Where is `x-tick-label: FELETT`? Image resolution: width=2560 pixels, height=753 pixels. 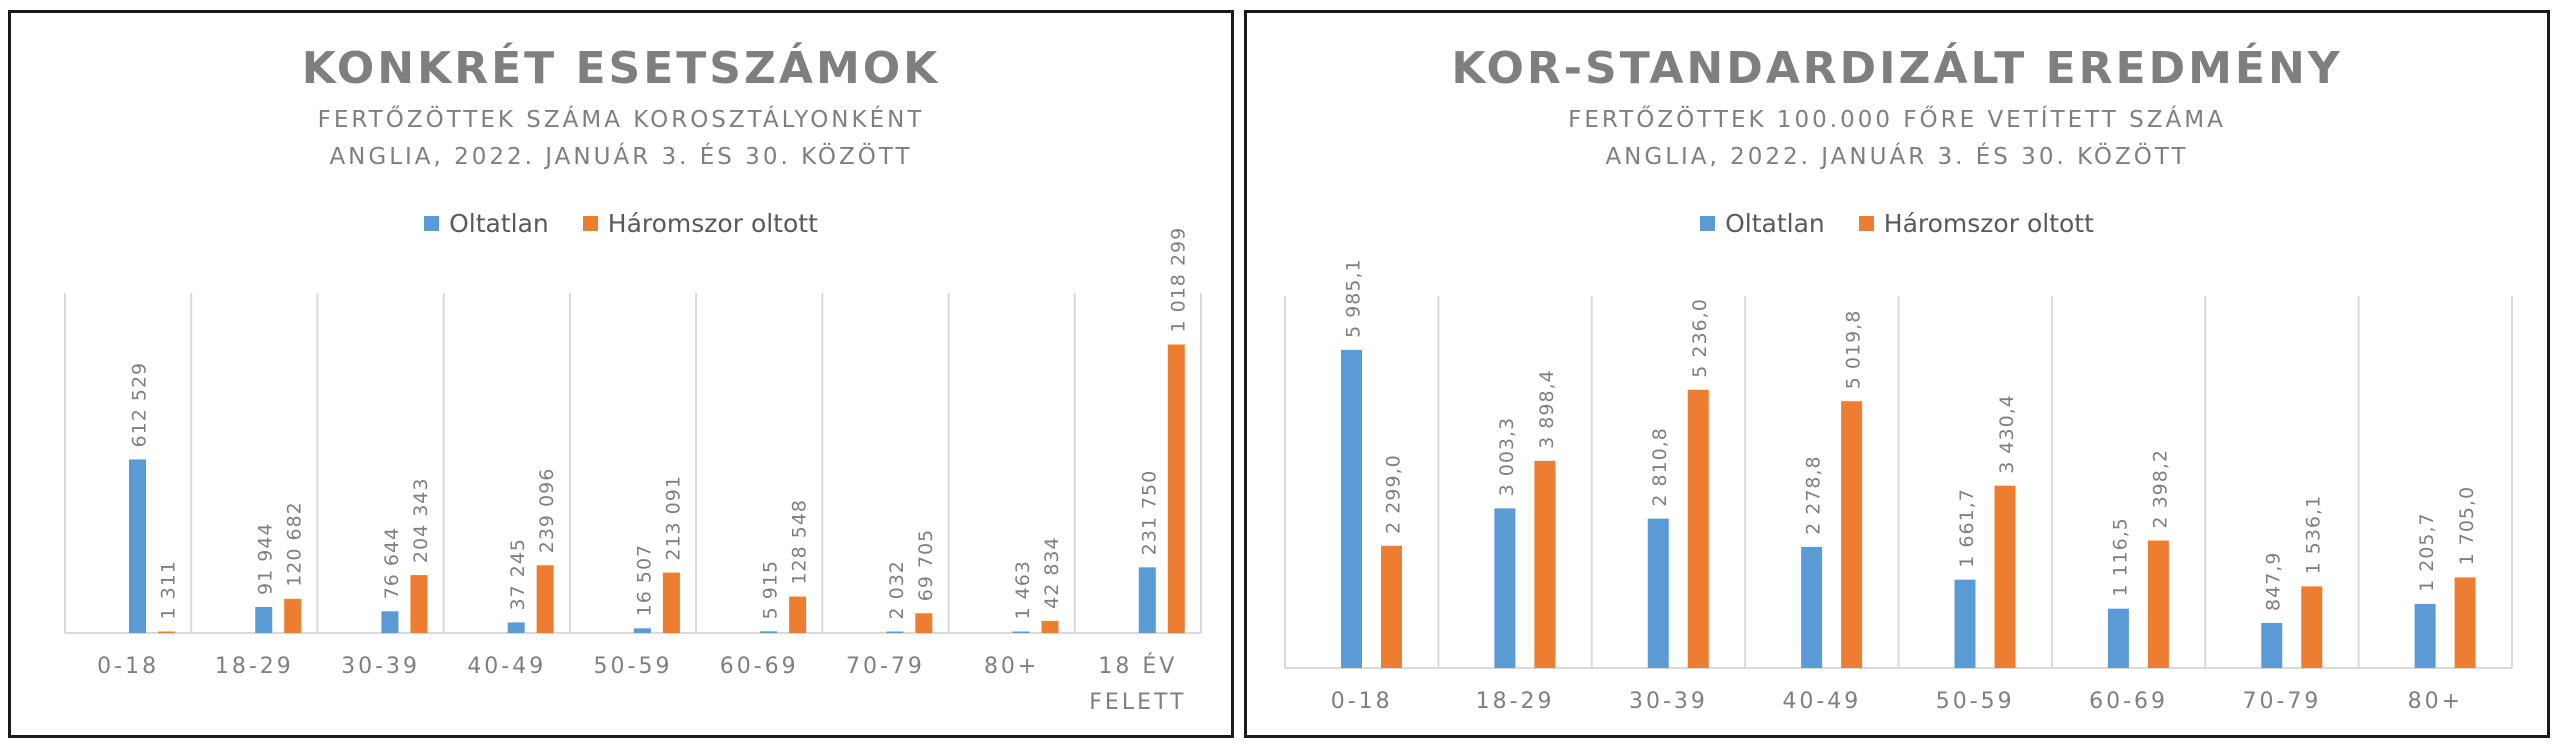 x-tick-label: FELETT is located at coordinates (1137, 702).